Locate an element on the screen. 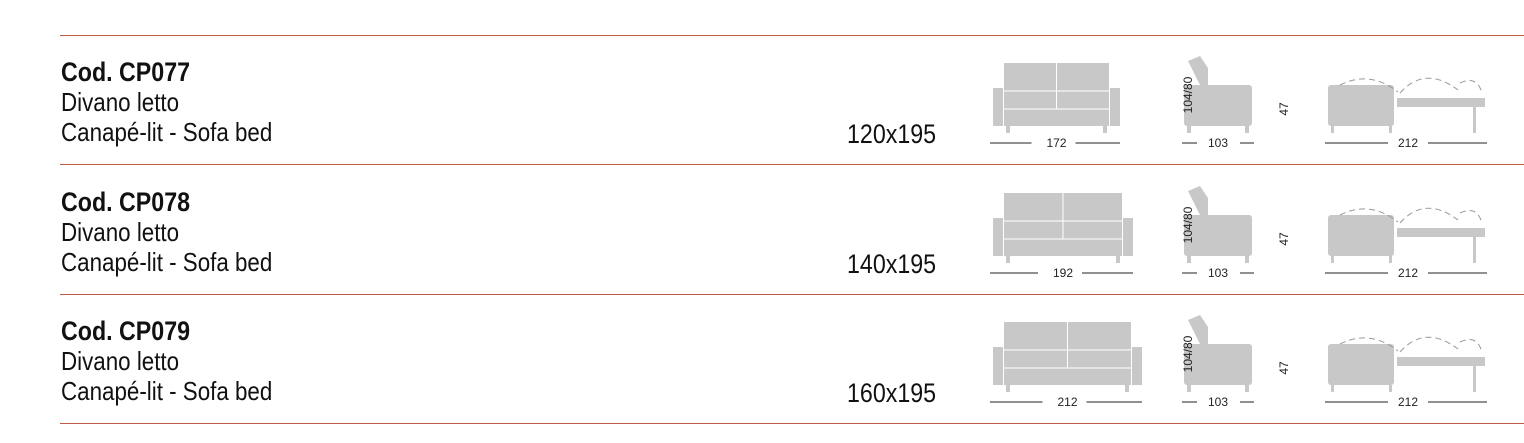 The width and height of the screenshot is (1524, 443). dimension-drawings: 212 104/80 47 103 212 is located at coordinates (1238, 362).